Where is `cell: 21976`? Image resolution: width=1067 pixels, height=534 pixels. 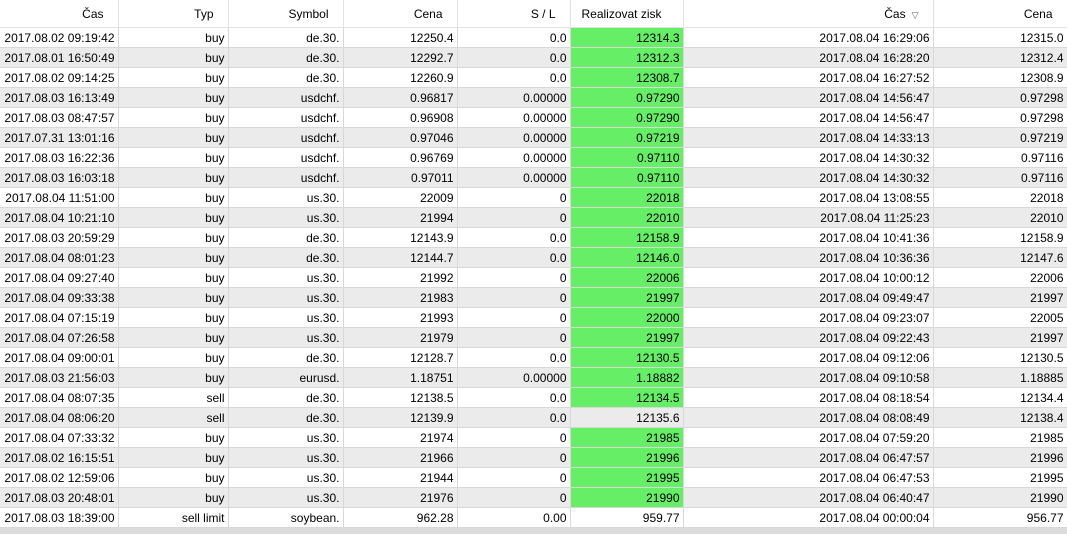 cell: 21976 is located at coordinates (400, 497).